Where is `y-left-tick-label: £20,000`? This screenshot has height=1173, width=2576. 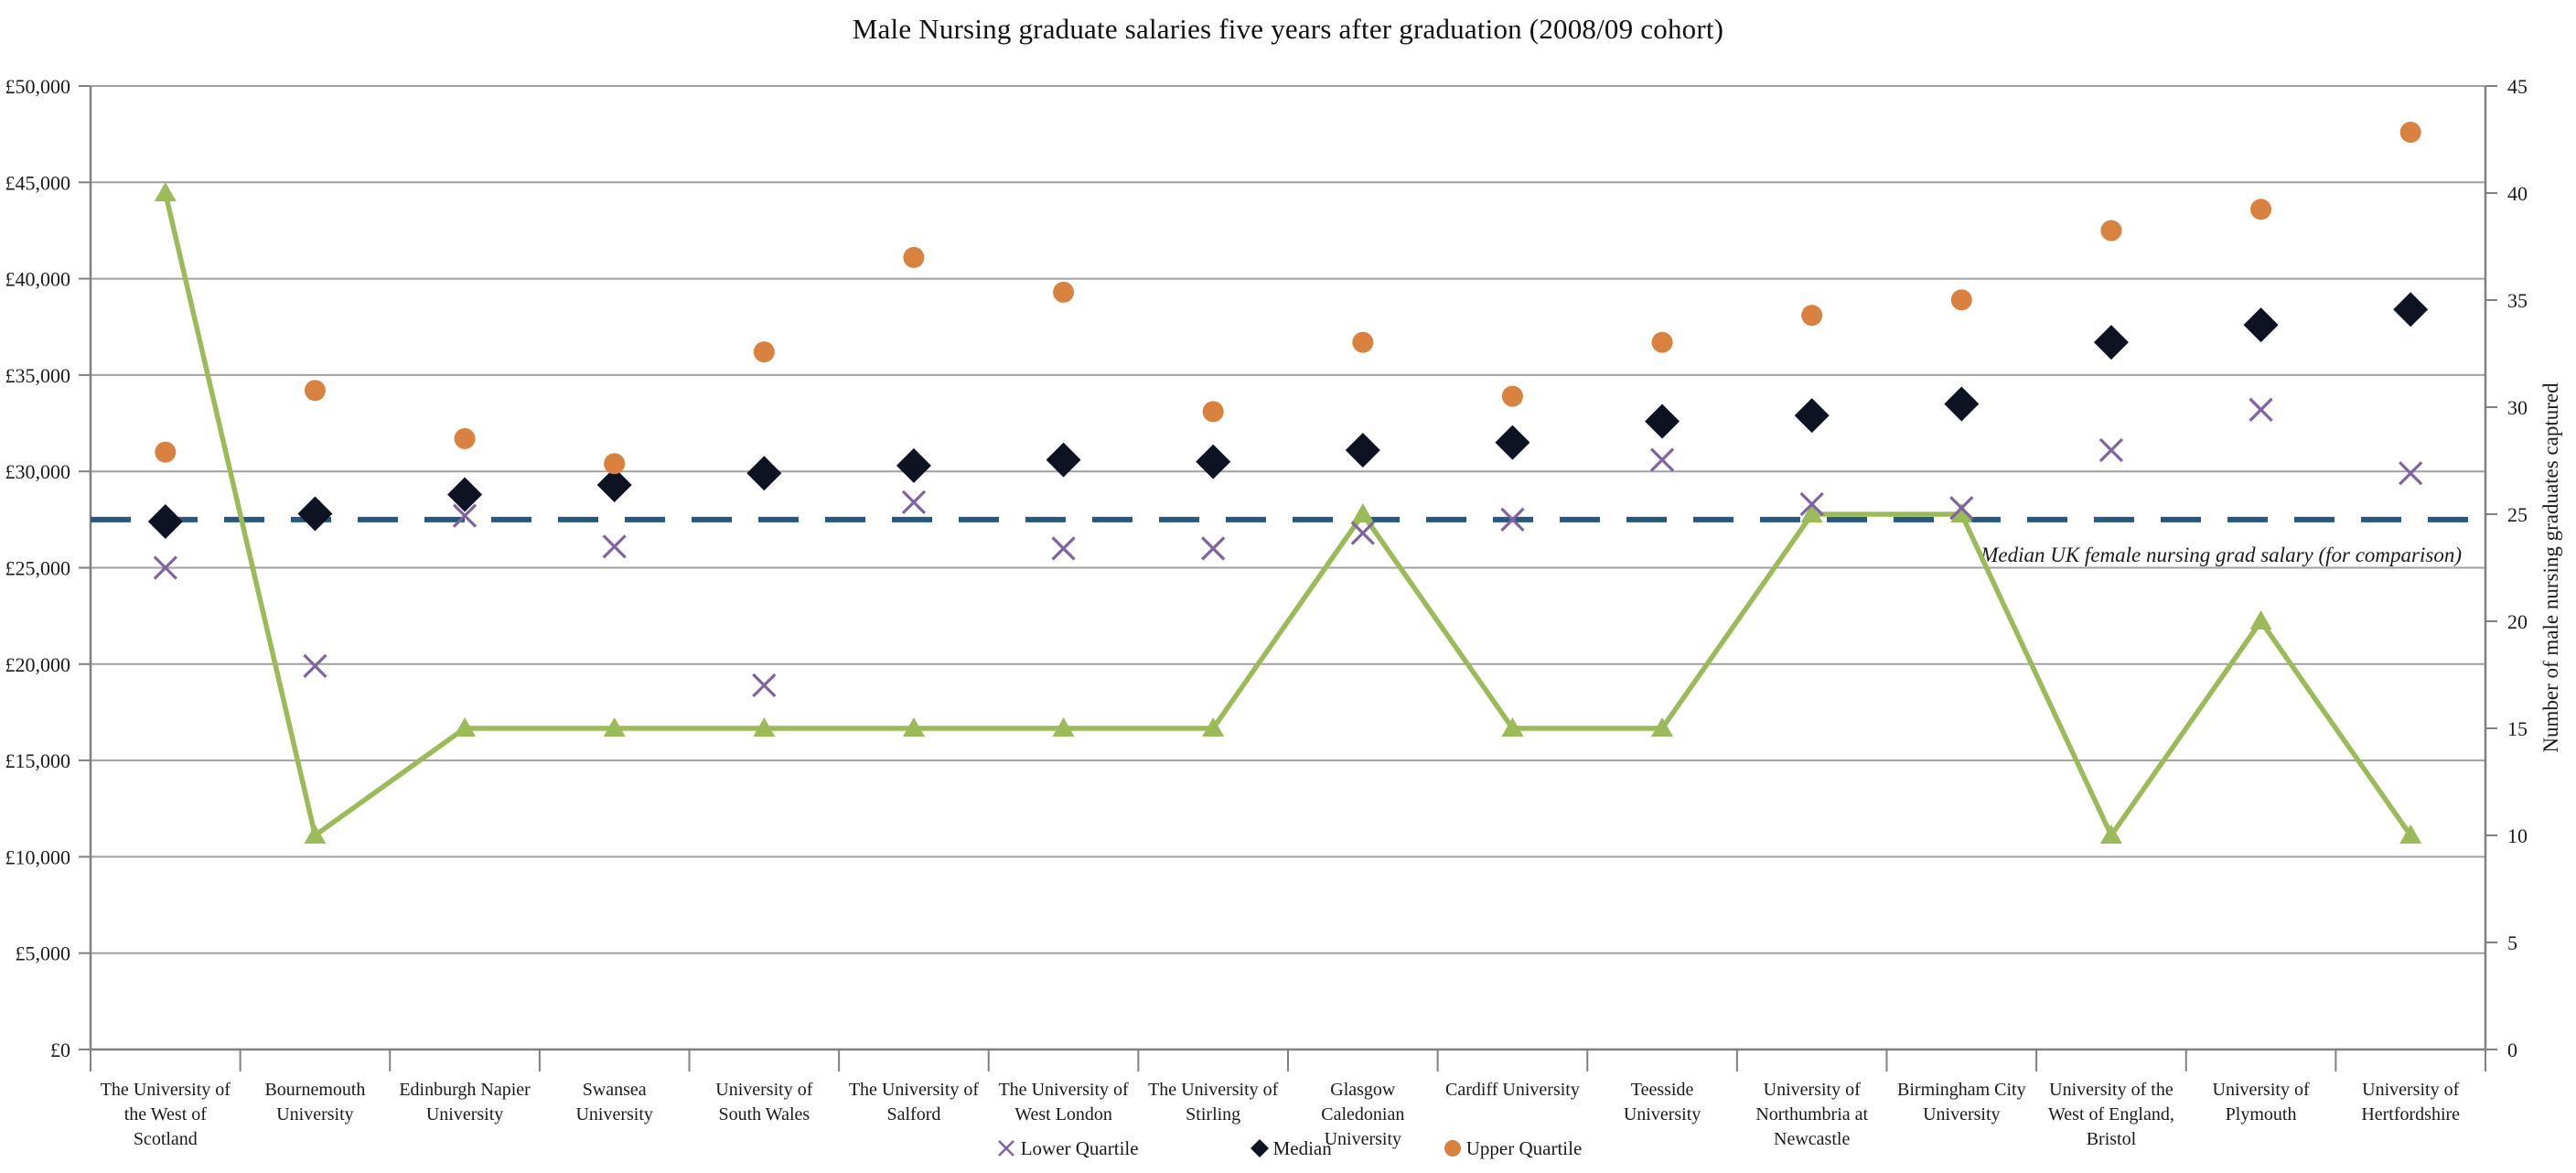
y-left-tick-label: £20,000 is located at coordinates (38, 664).